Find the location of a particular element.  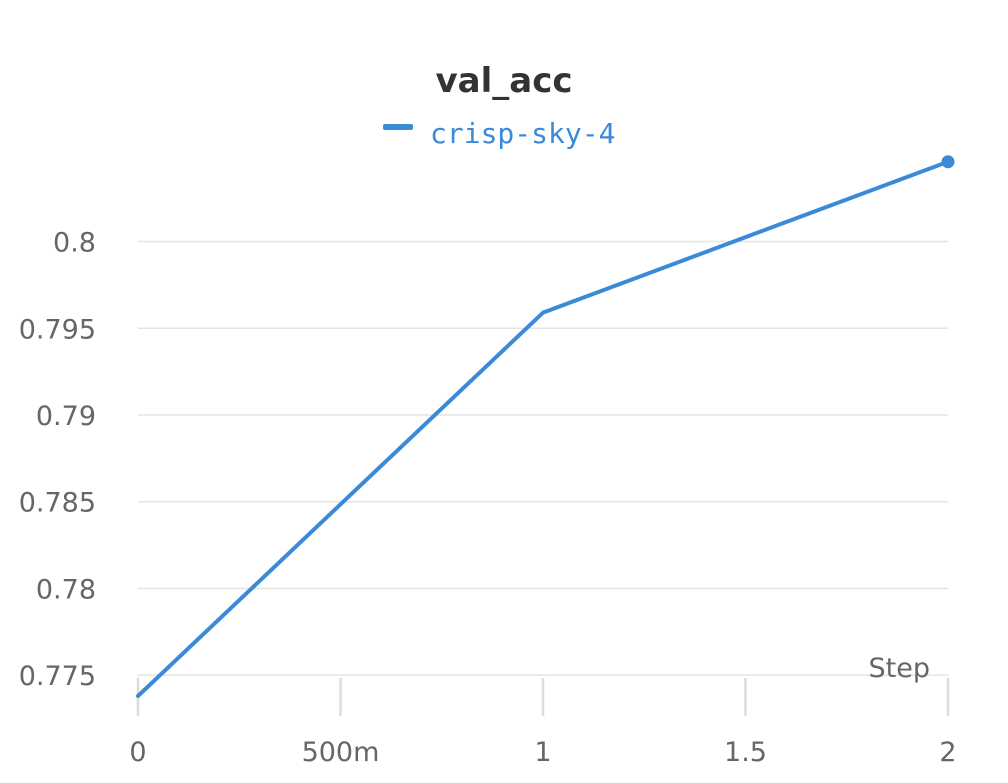

x-tick-label: 1.5 is located at coordinates (745, 752).